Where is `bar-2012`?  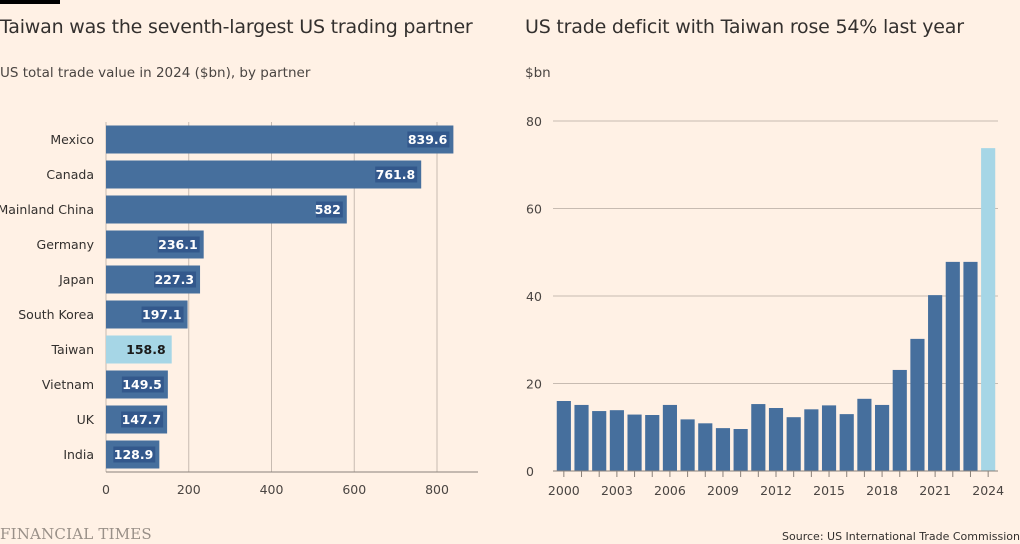
bar-2012 is located at coordinates (776, 439).